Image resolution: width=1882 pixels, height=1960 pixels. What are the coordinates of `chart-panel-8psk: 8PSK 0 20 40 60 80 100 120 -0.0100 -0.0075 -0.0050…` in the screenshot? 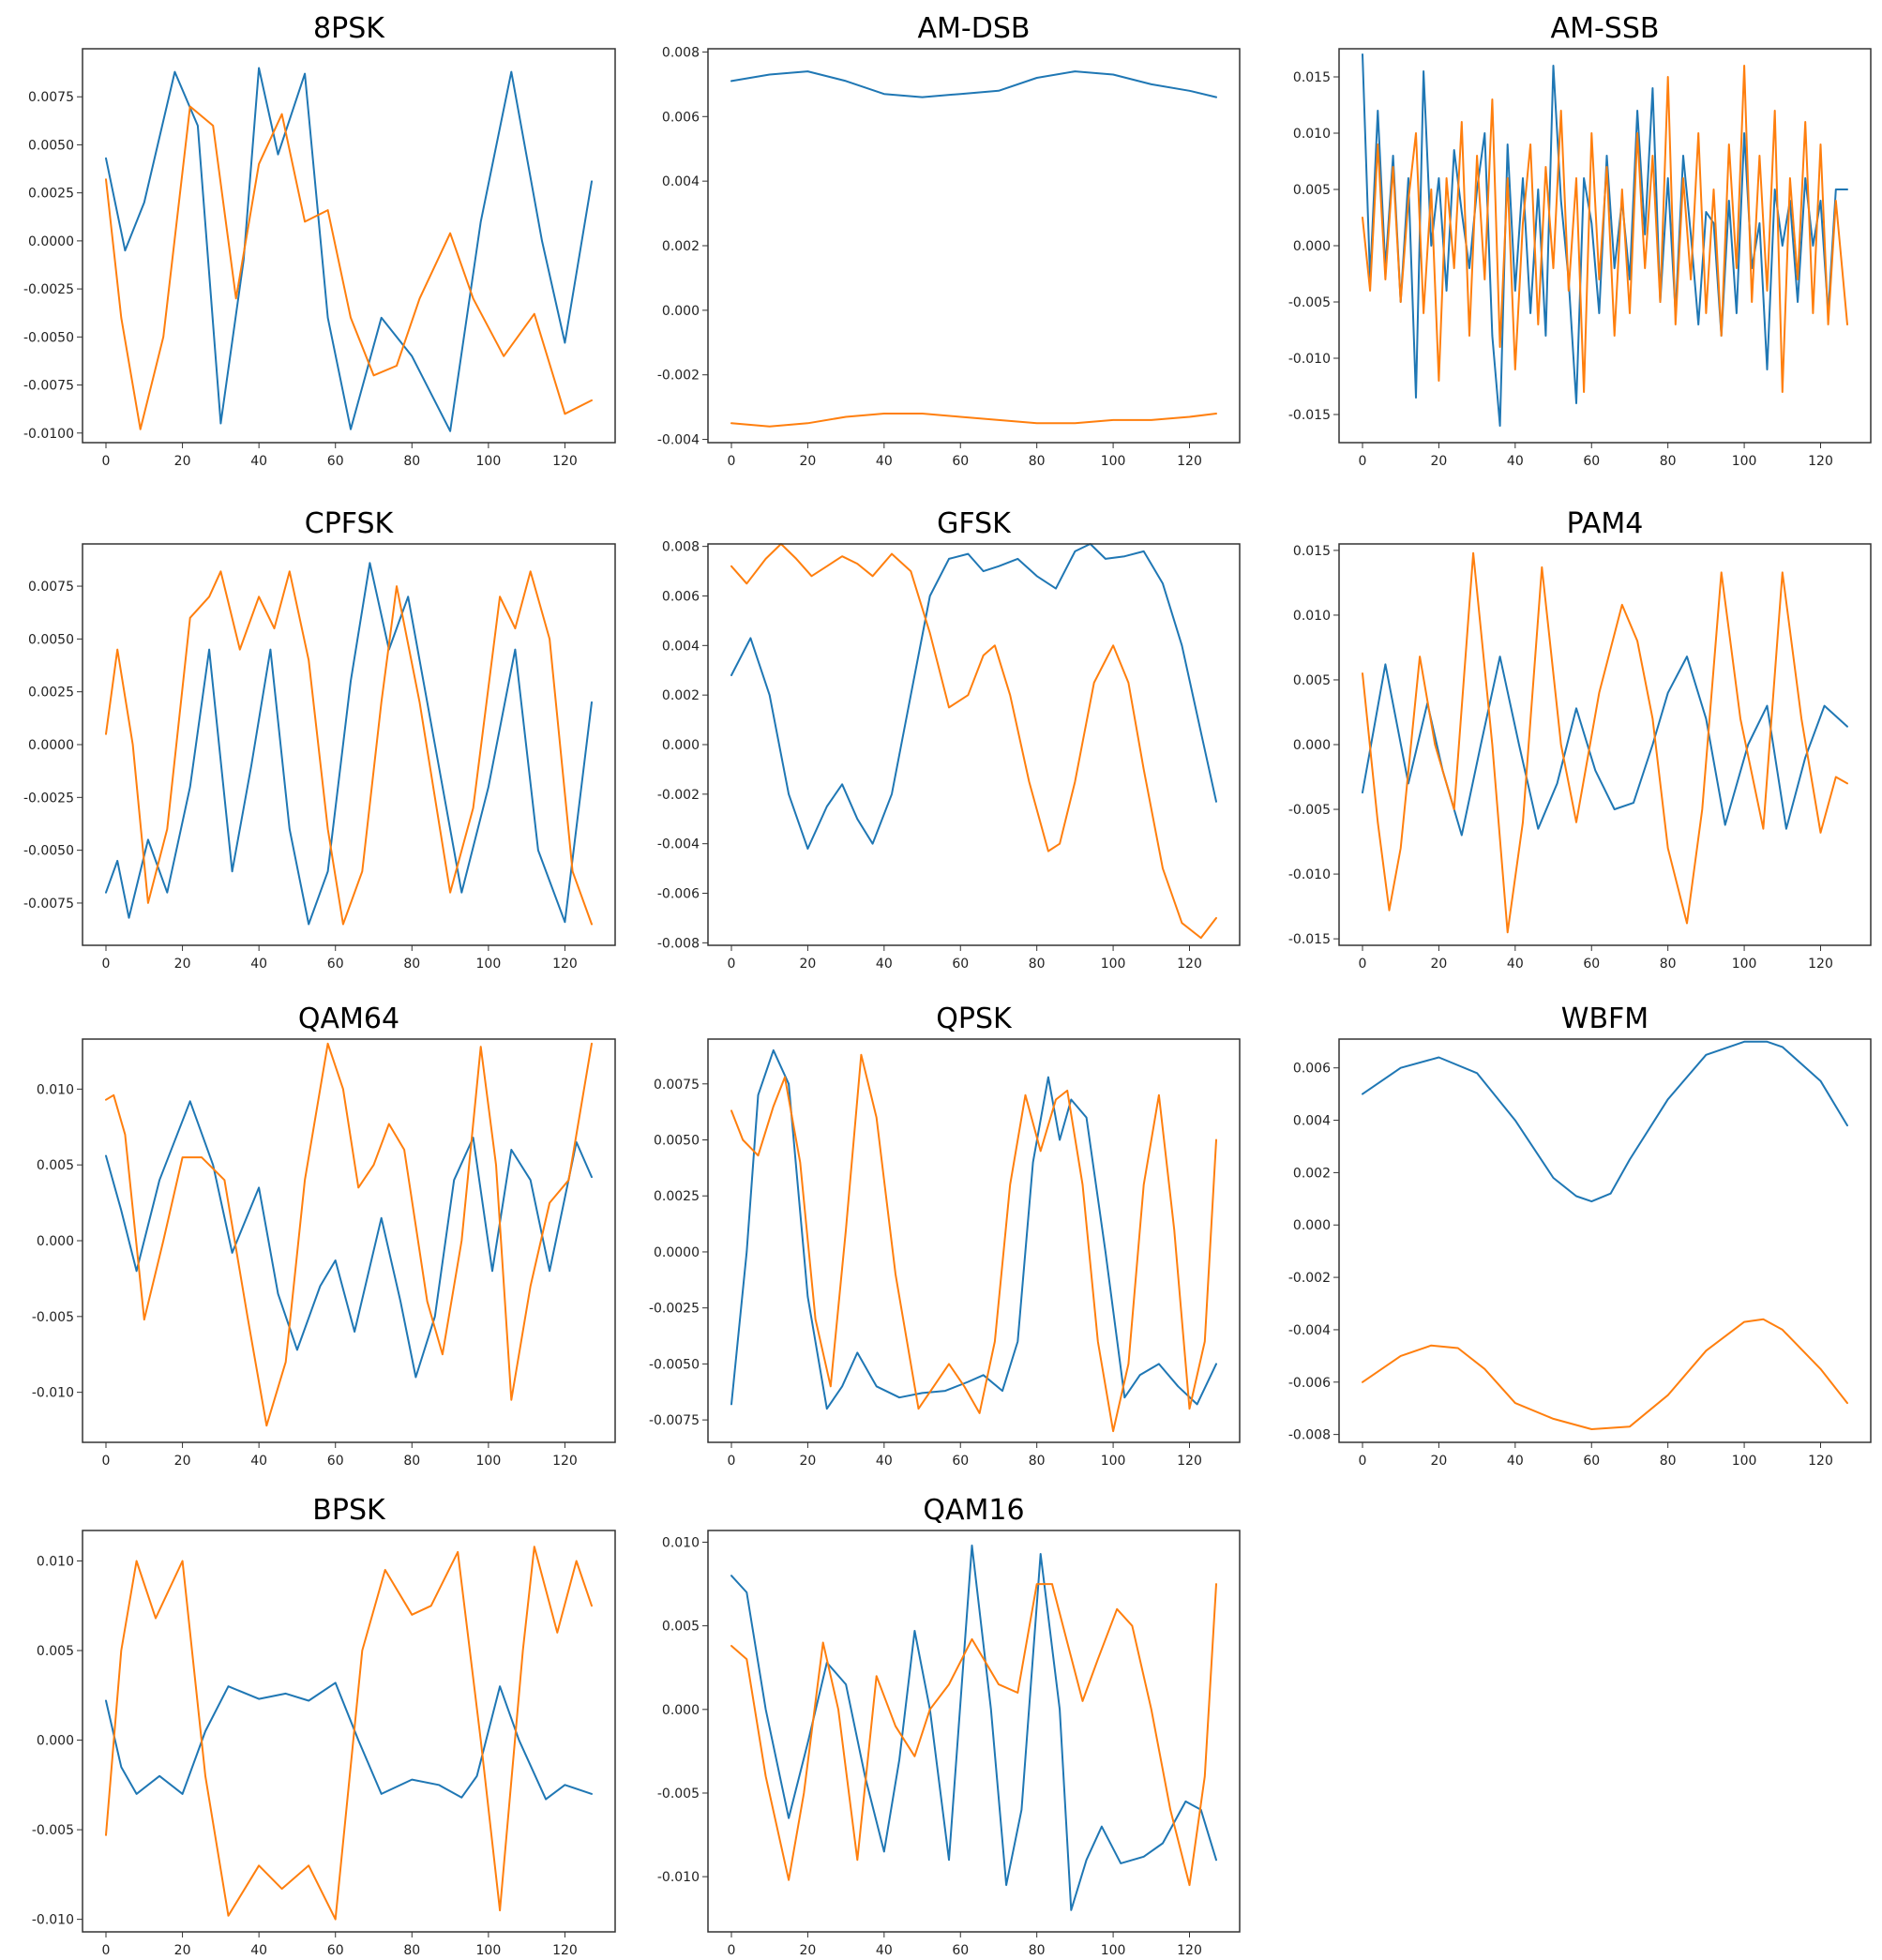 It's located at (319, 240).